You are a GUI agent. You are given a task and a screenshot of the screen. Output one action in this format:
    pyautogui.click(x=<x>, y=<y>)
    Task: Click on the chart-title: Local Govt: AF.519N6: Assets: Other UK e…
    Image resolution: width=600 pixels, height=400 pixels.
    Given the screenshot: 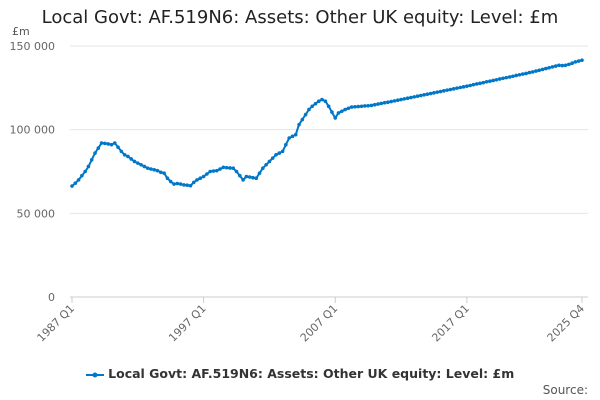 What is the action you would take?
    pyautogui.click(x=300, y=17)
    